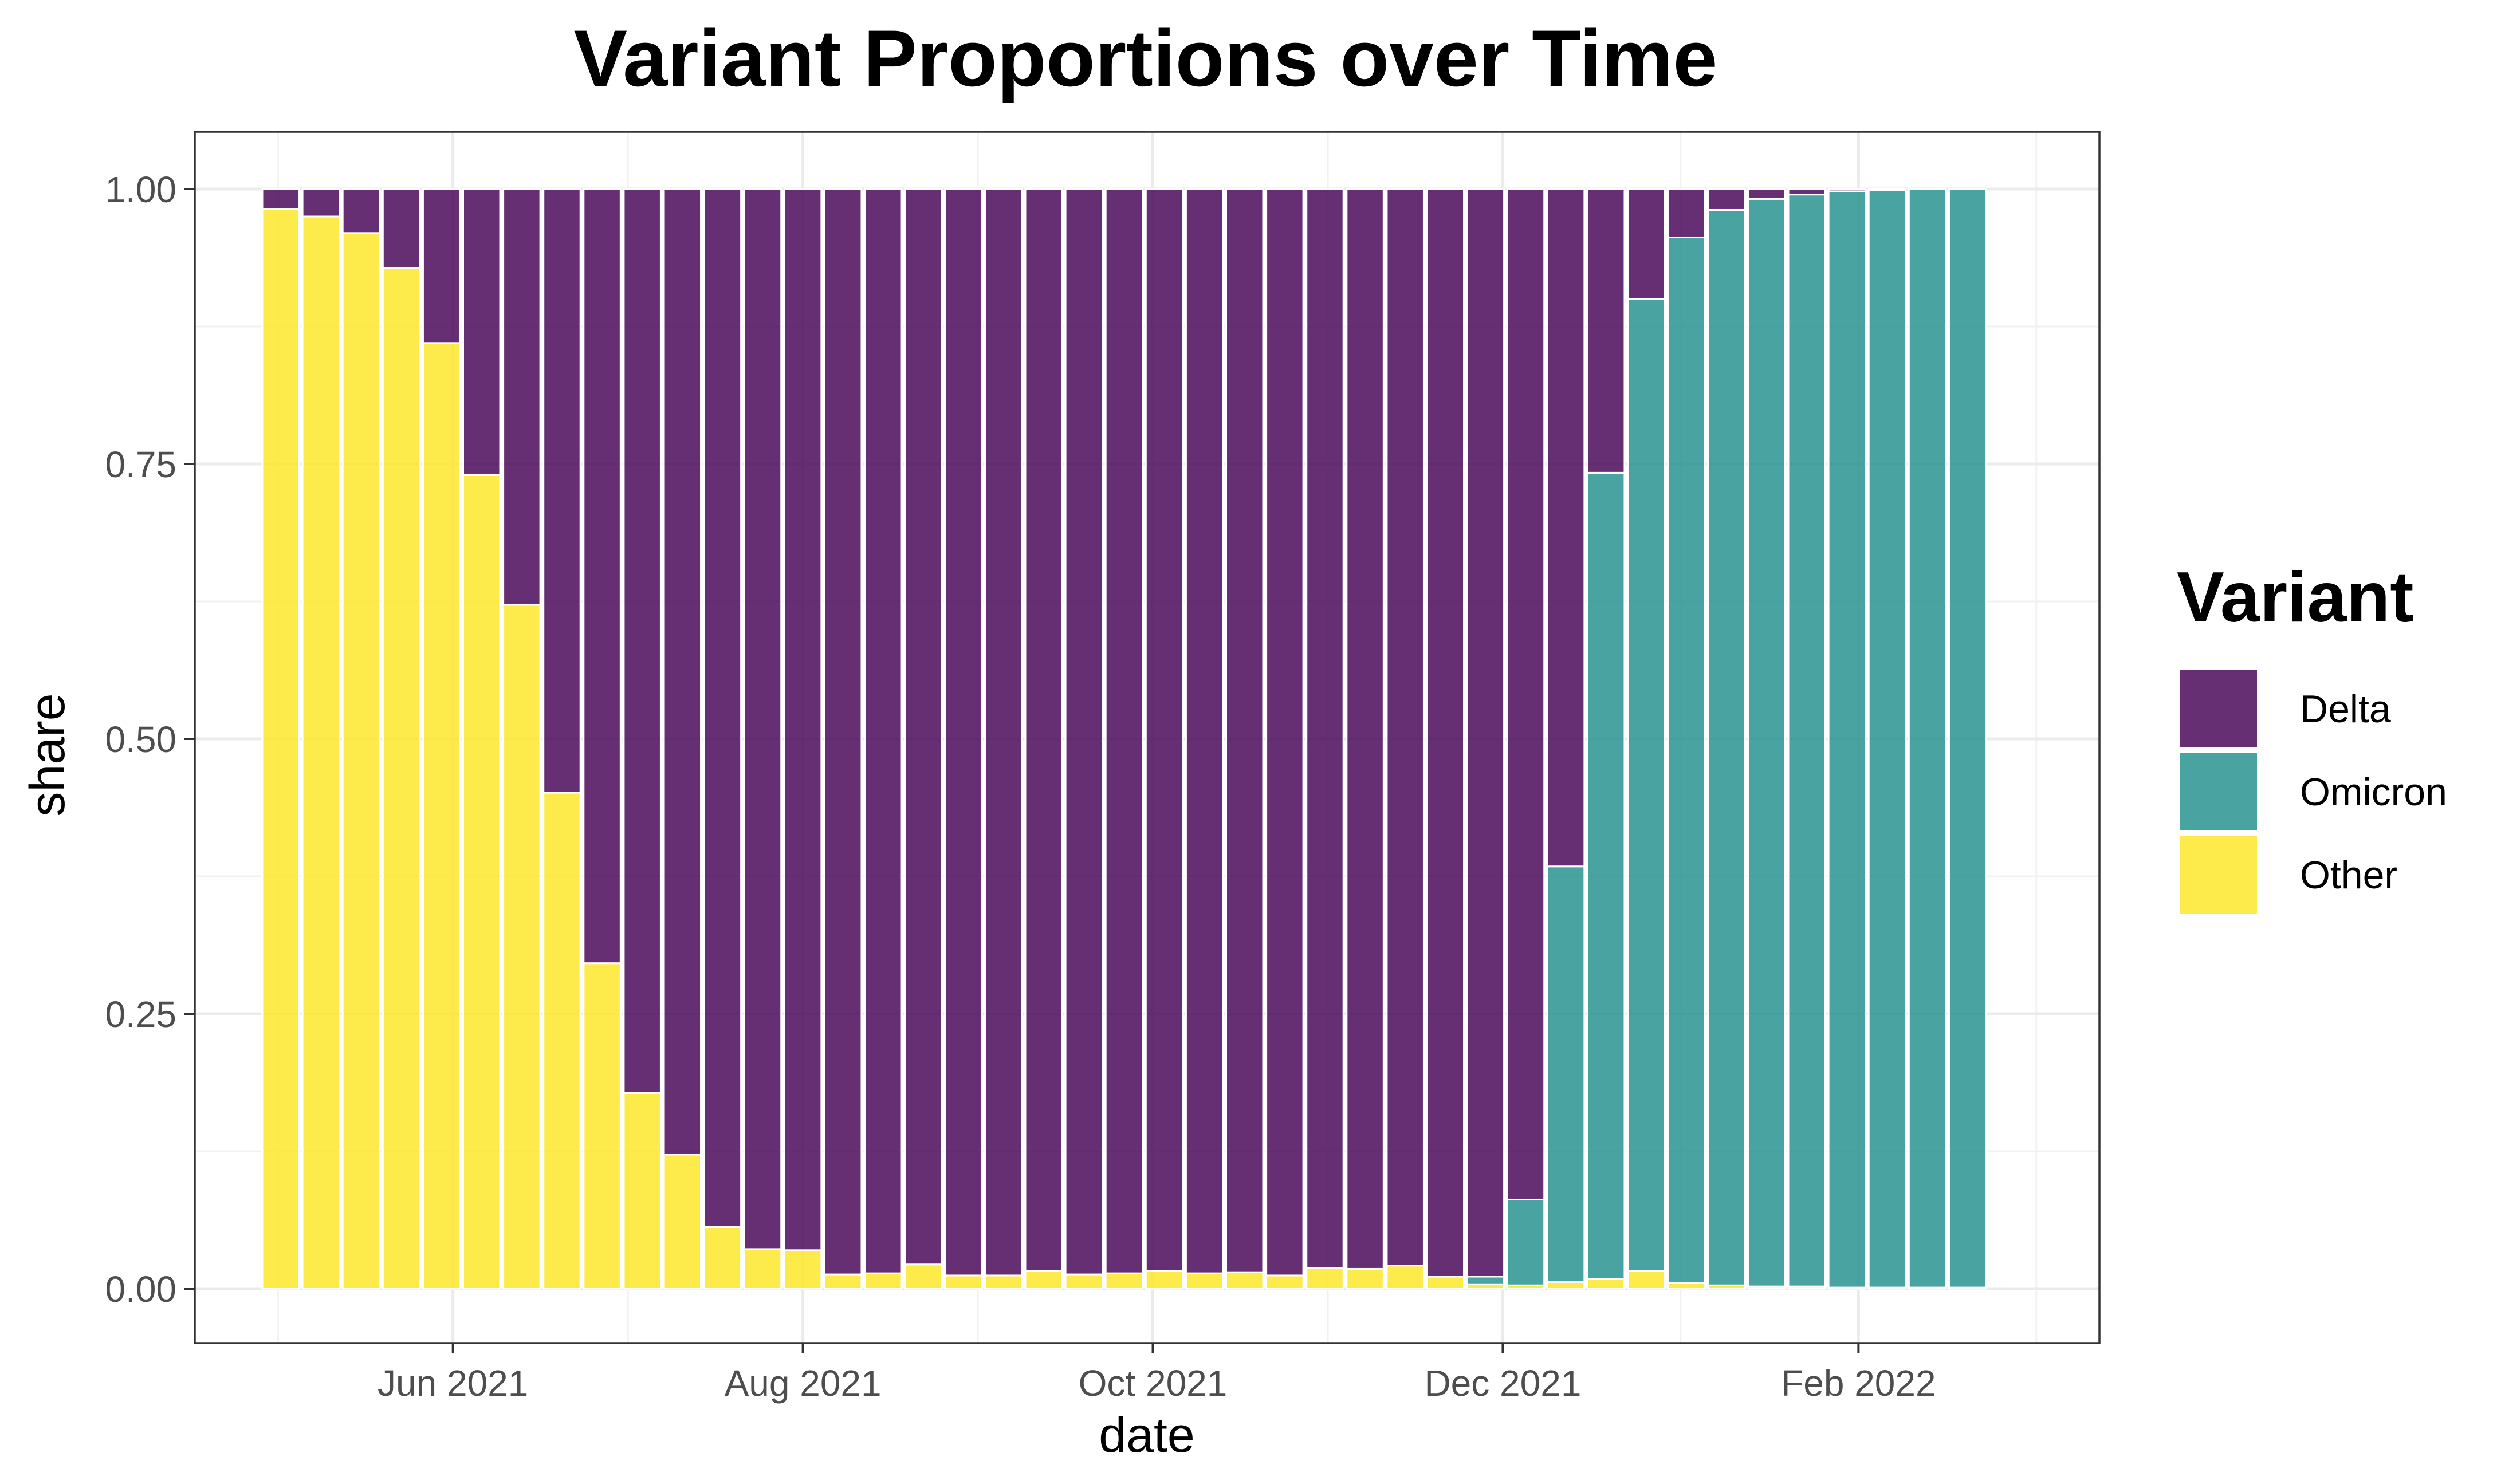 The width and height of the screenshot is (2501, 1484). Describe the element at coordinates (1146, 1435) in the screenshot. I see `x-axis-title: date` at that location.